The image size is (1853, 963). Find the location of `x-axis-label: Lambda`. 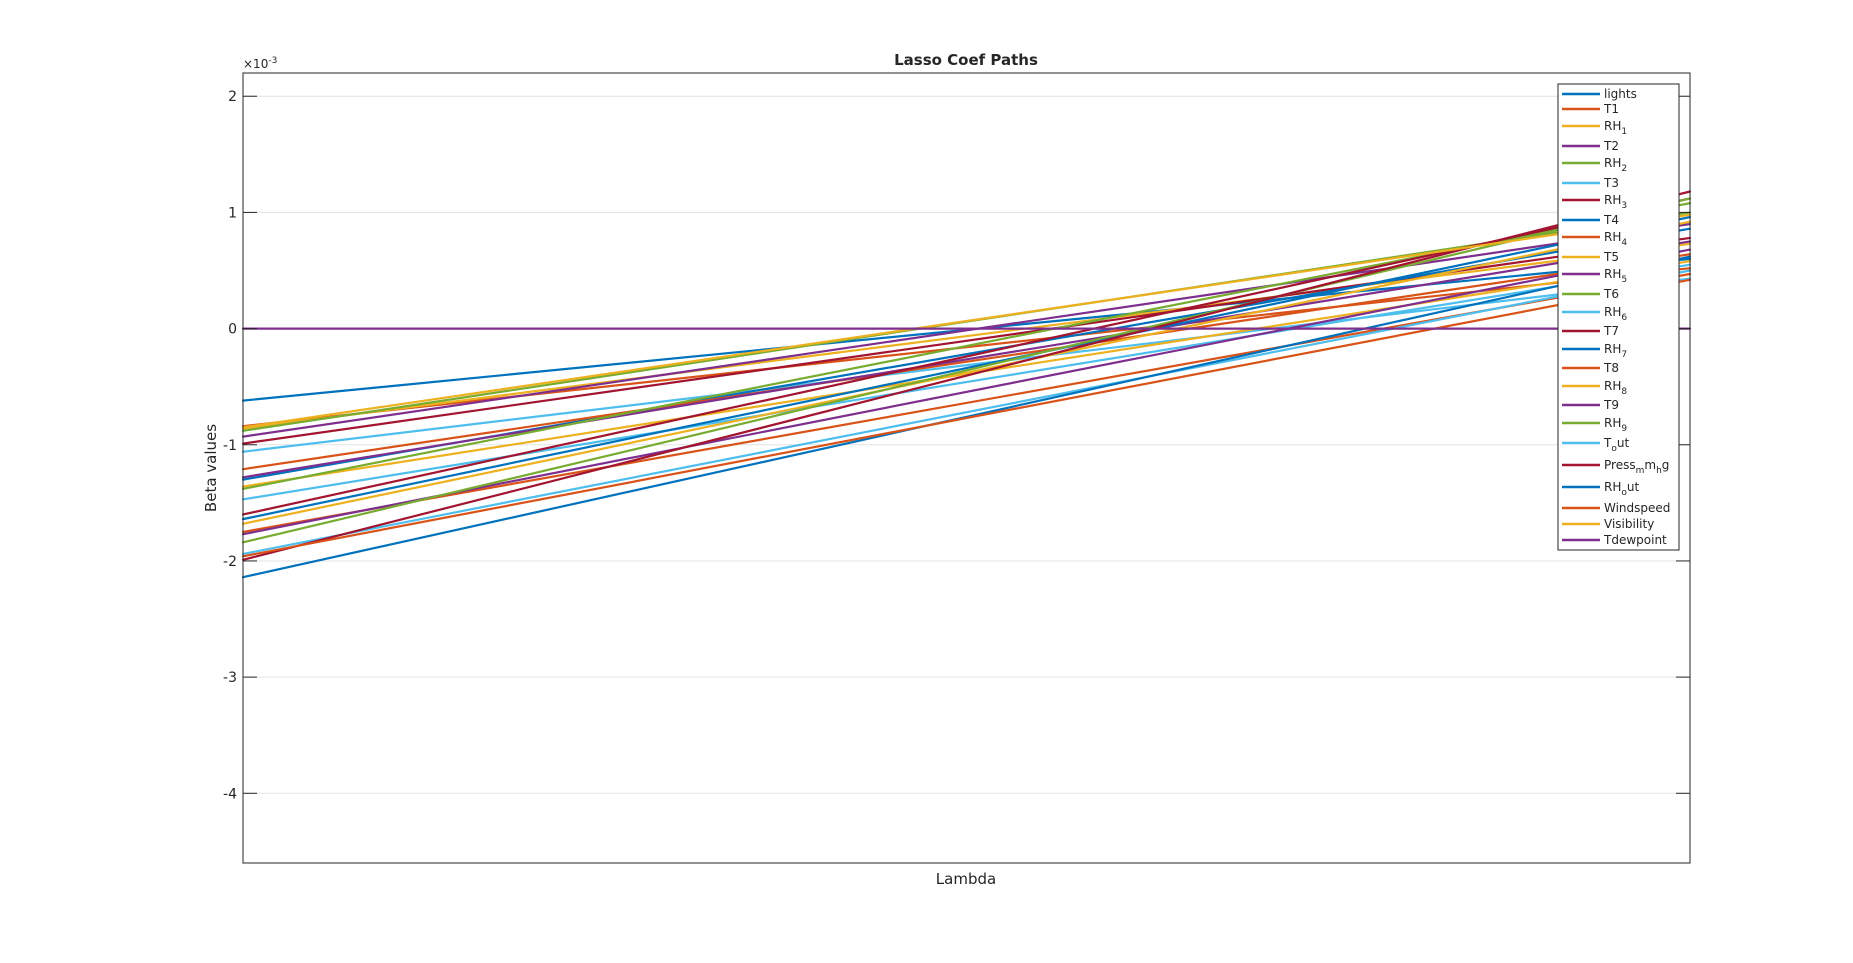

x-axis-label: Lambda is located at coordinates (966, 879).